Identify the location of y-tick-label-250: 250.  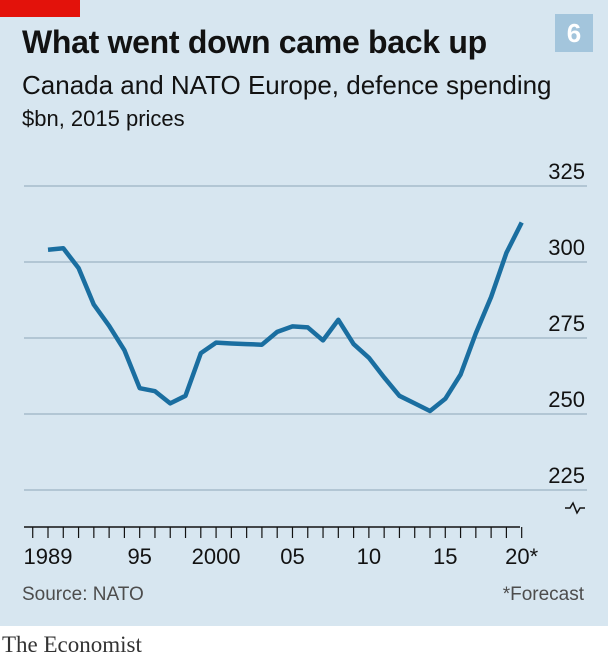
(566, 399).